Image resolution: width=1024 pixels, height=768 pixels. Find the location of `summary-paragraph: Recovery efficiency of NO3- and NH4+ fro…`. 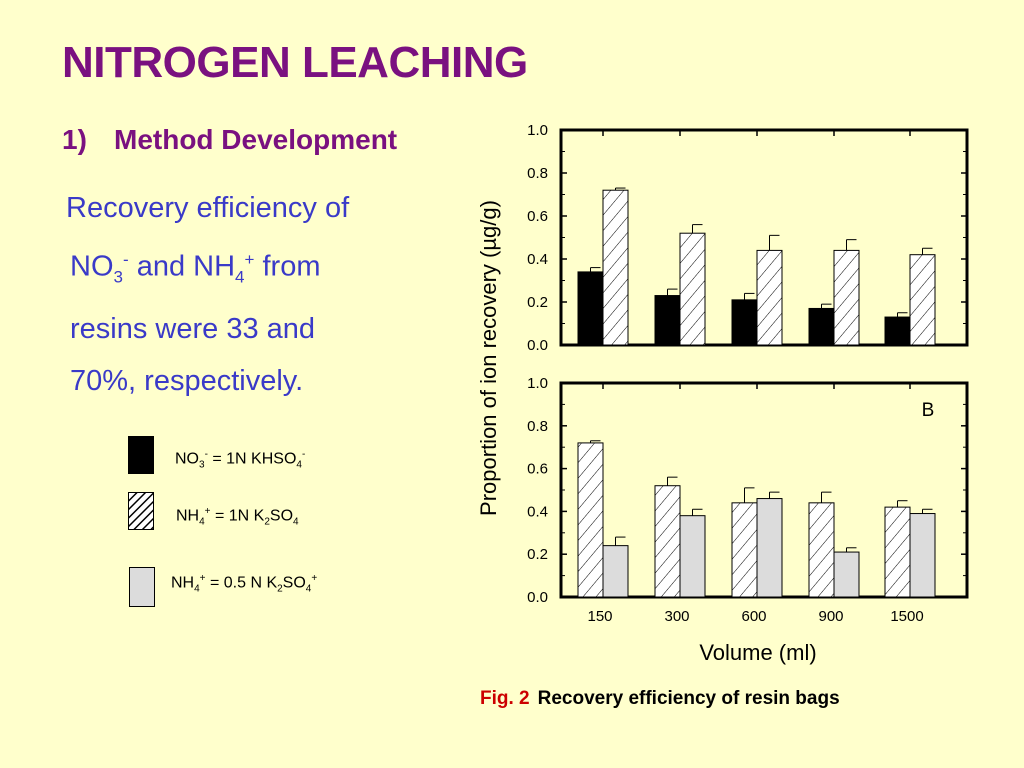

summary-paragraph: Recovery efficiency of NO3- and NH4+ fro… is located at coordinates (246, 294).